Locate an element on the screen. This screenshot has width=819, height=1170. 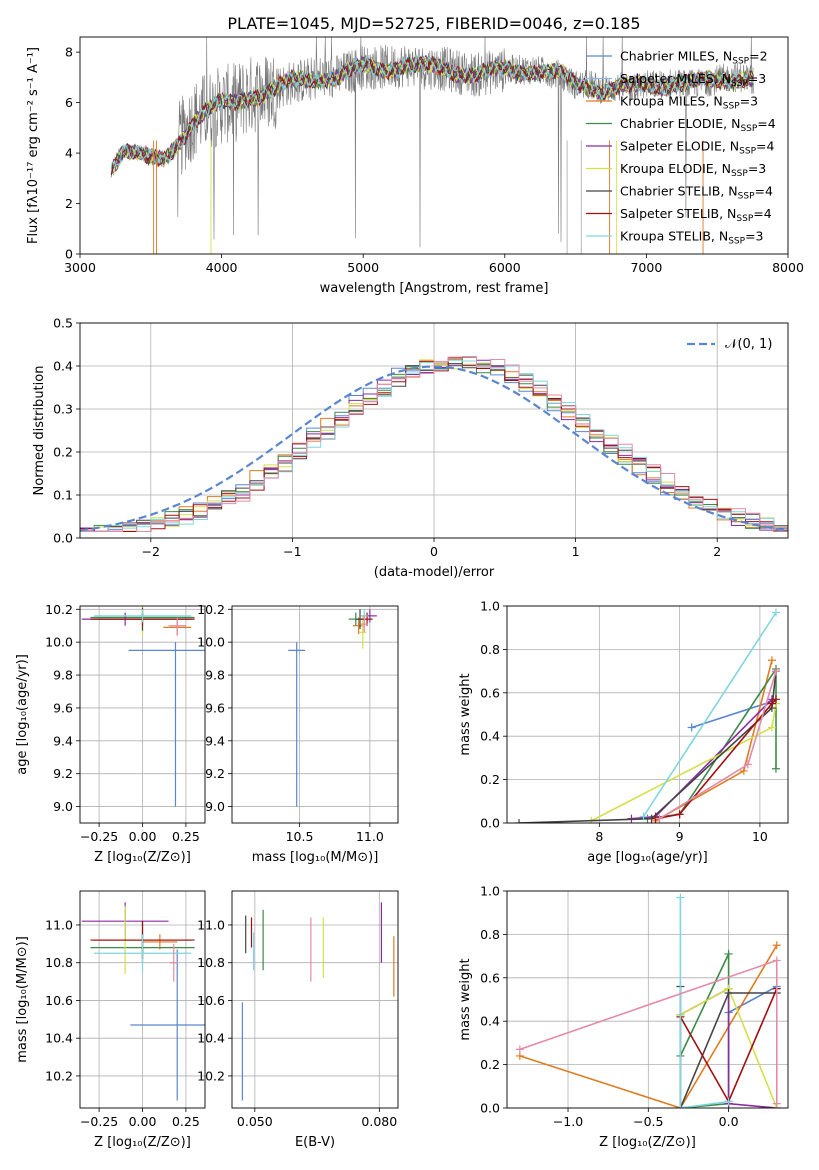
y-tick-label: 2 is located at coordinates (69, 203).